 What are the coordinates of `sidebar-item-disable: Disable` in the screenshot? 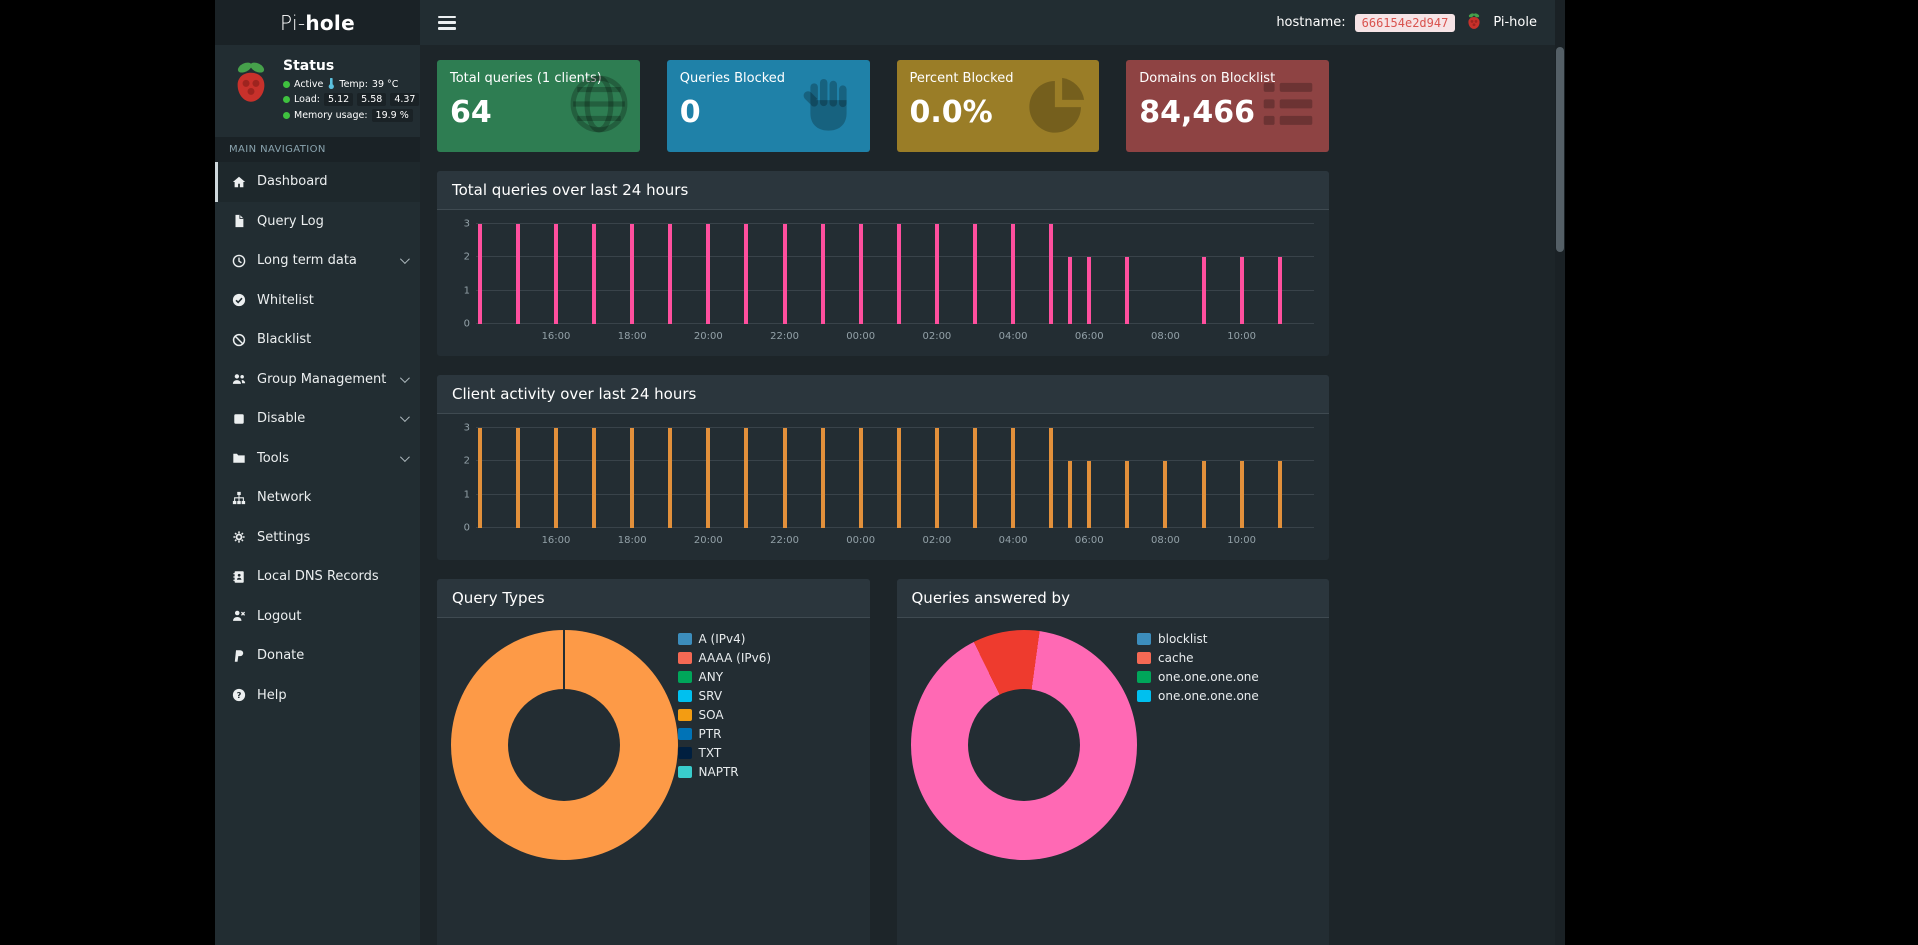 It's located at (317, 419).